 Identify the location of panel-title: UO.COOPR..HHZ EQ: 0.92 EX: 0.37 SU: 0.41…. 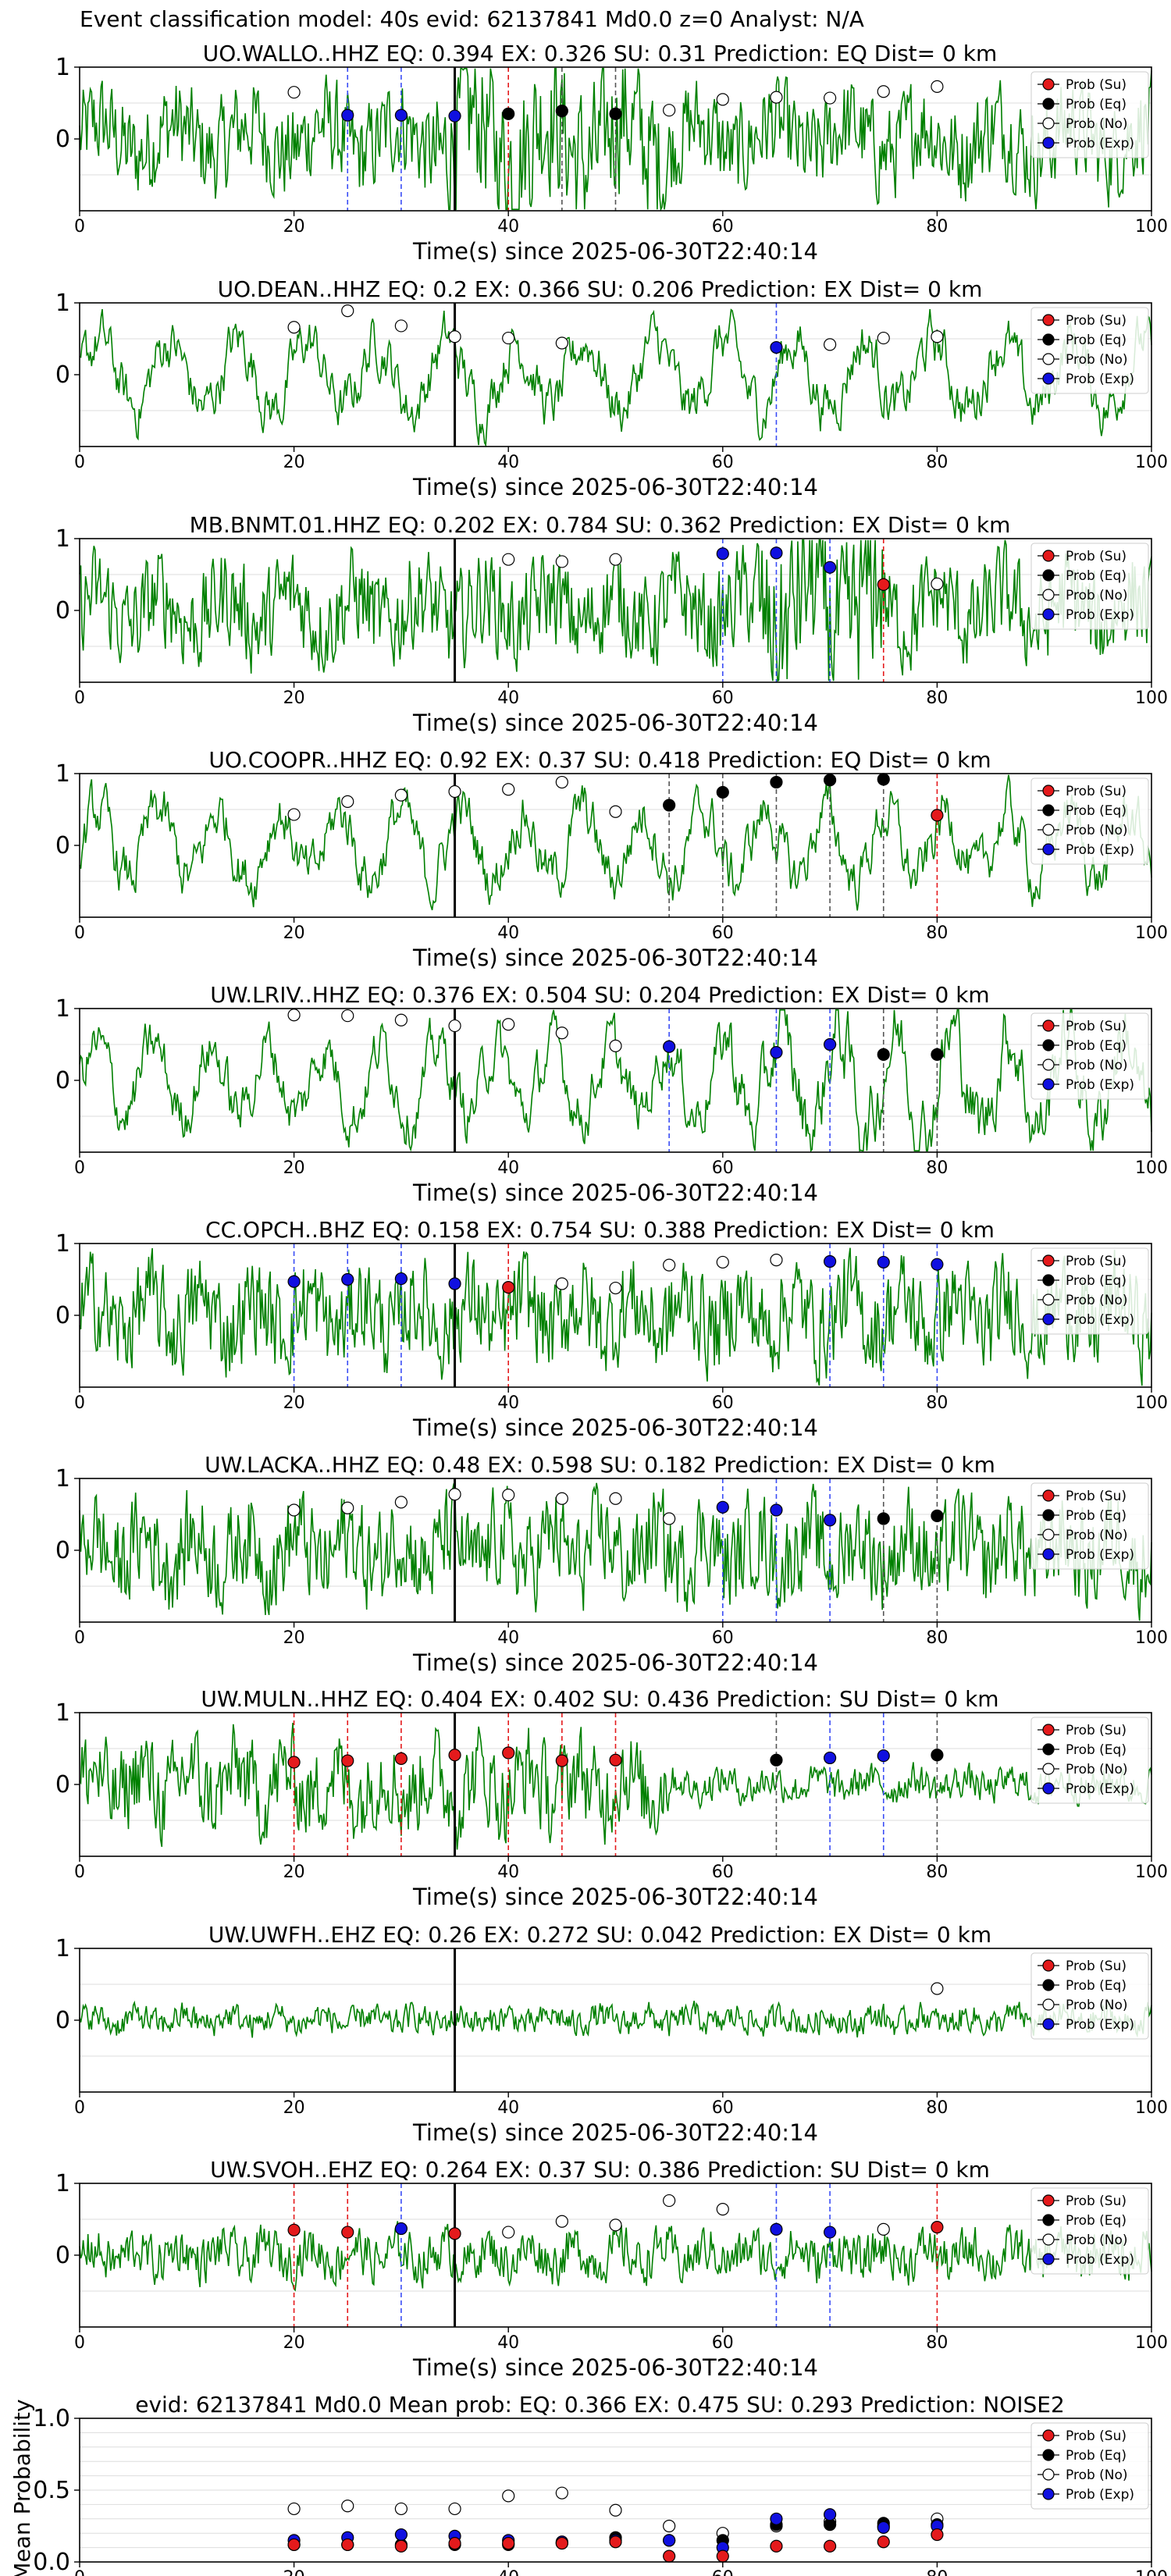
(599, 760).